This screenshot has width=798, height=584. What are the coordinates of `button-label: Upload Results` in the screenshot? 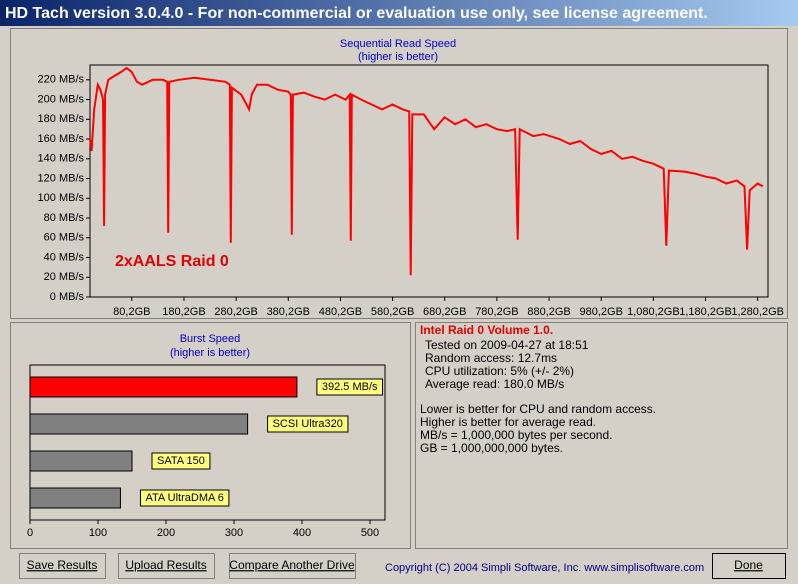 It's located at (165, 565).